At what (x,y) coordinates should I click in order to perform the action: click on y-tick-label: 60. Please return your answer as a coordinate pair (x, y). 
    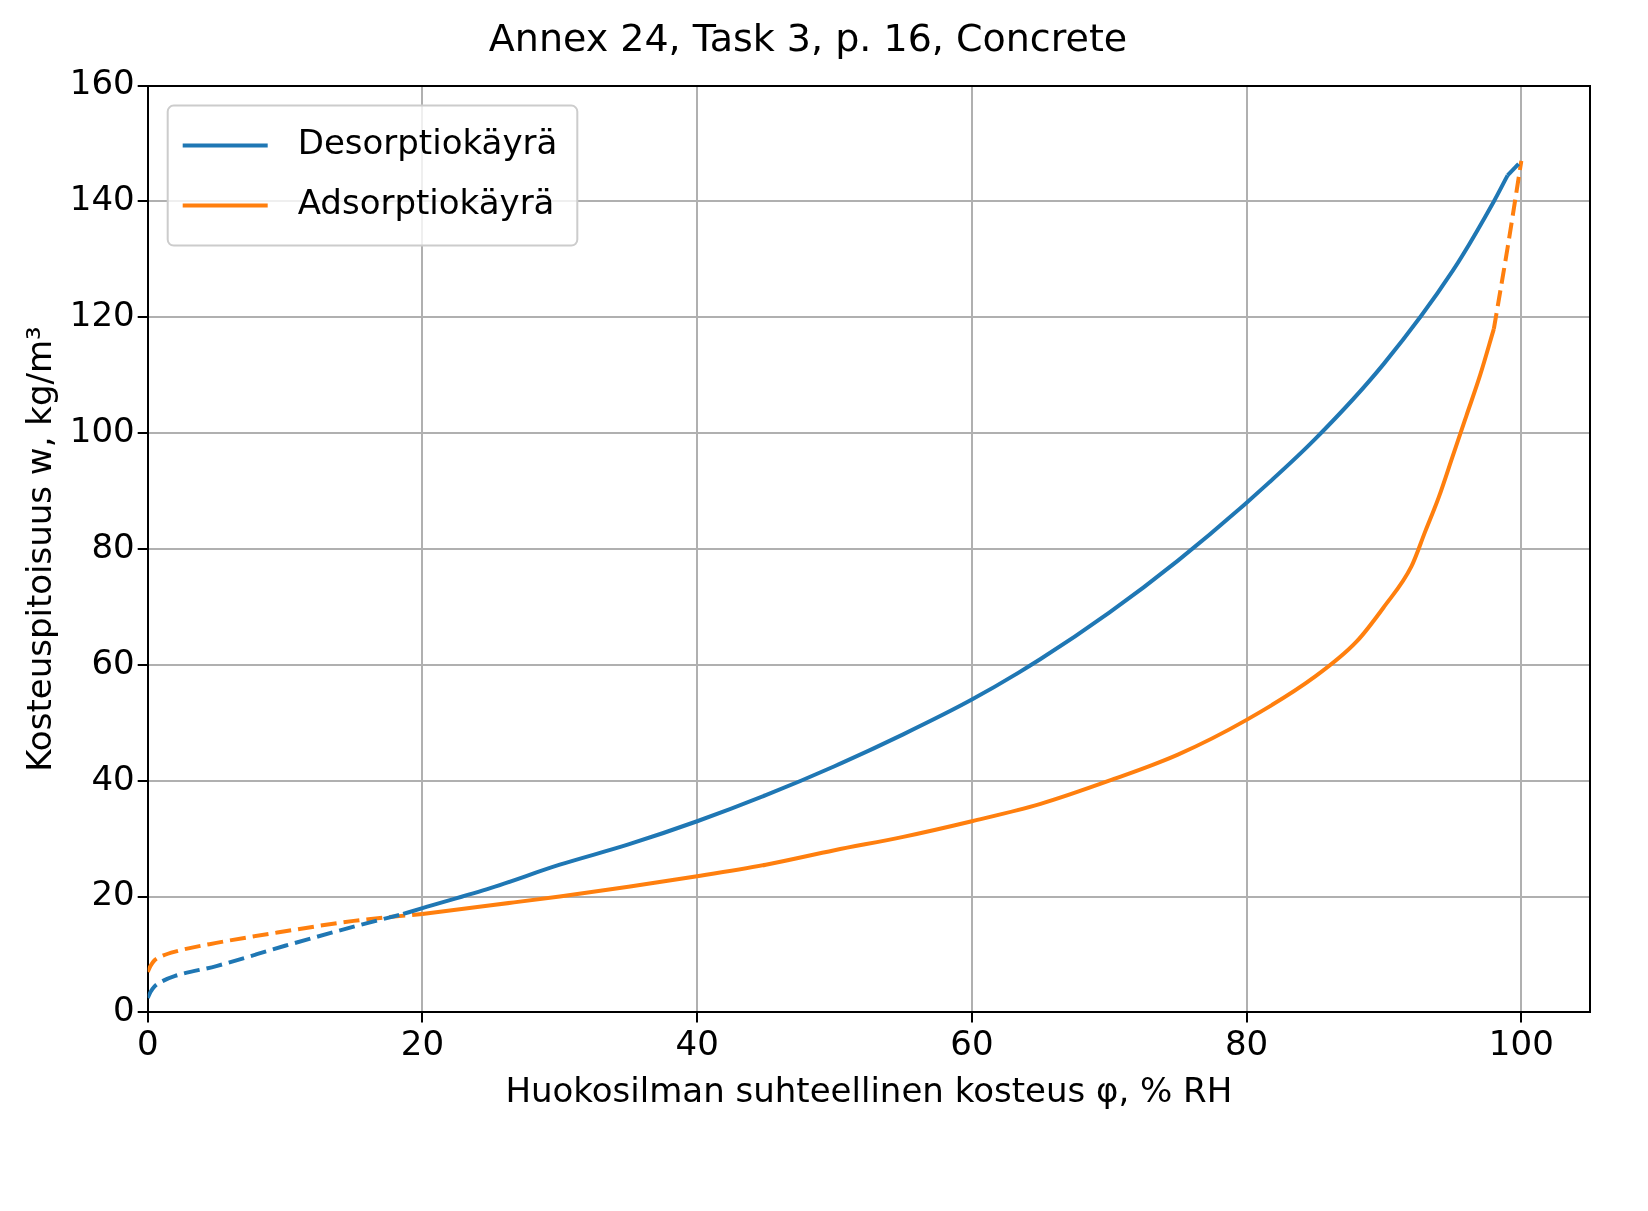
    Looking at the image, I should click on (113, 661).